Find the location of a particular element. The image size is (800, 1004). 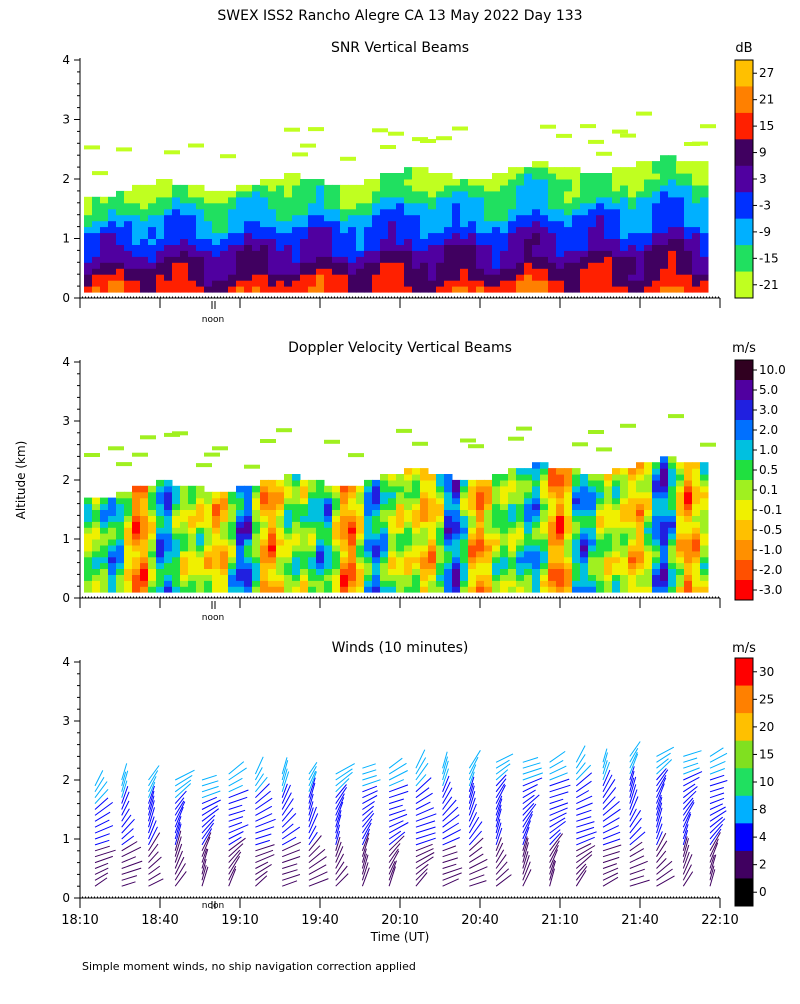

y-tick-label: 4 is located at coordinates (66, 60).